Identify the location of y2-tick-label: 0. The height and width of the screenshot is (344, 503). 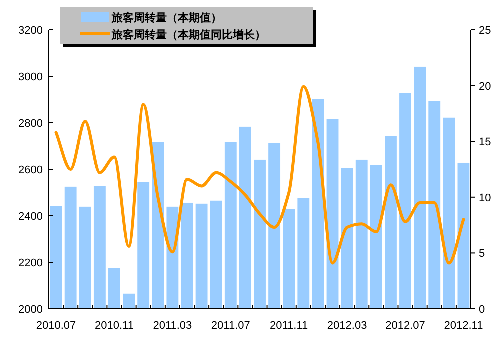
(482, 310).